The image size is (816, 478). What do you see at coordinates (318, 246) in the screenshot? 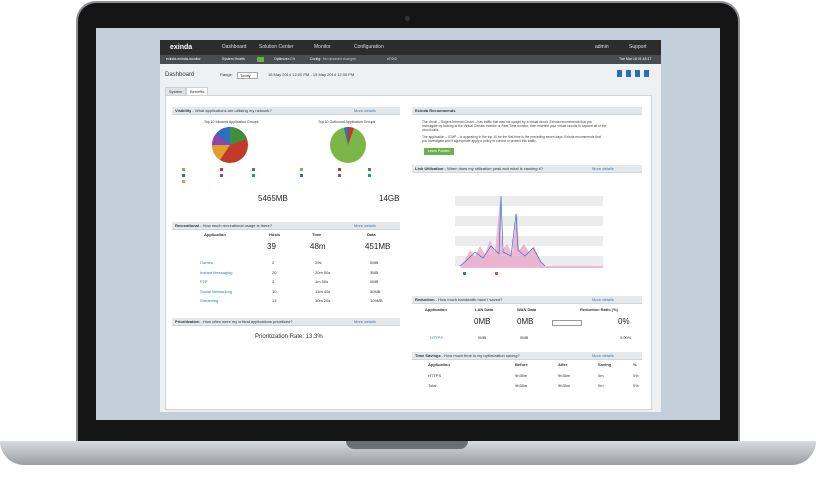
I see `total: 48m` at bounding box center [318, 246].